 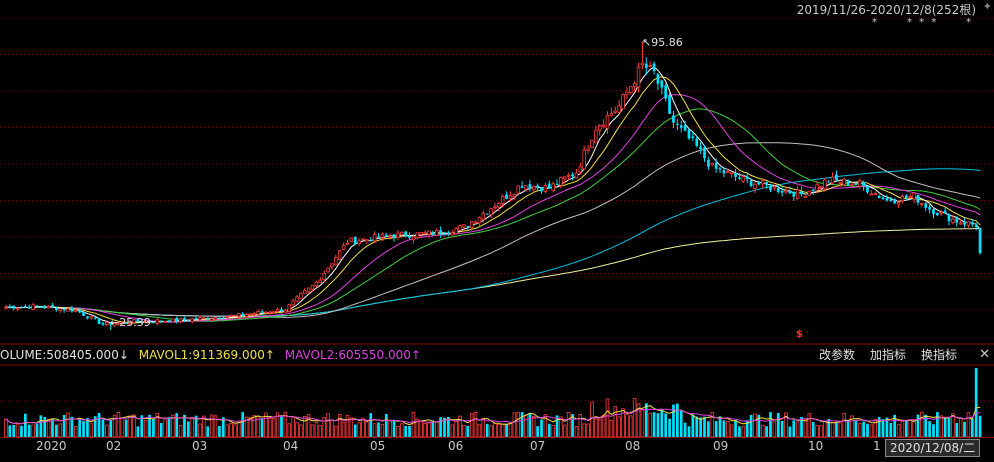 I want to click on close-icon: ✕, so click(x=984, y=354).